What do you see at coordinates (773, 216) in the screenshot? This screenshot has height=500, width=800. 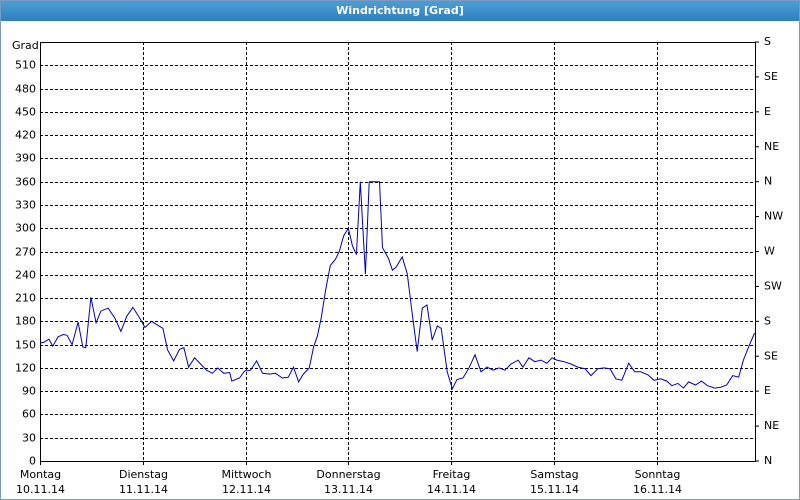 I see `y2-tick-label: NW` at bounding box center [773, 216].